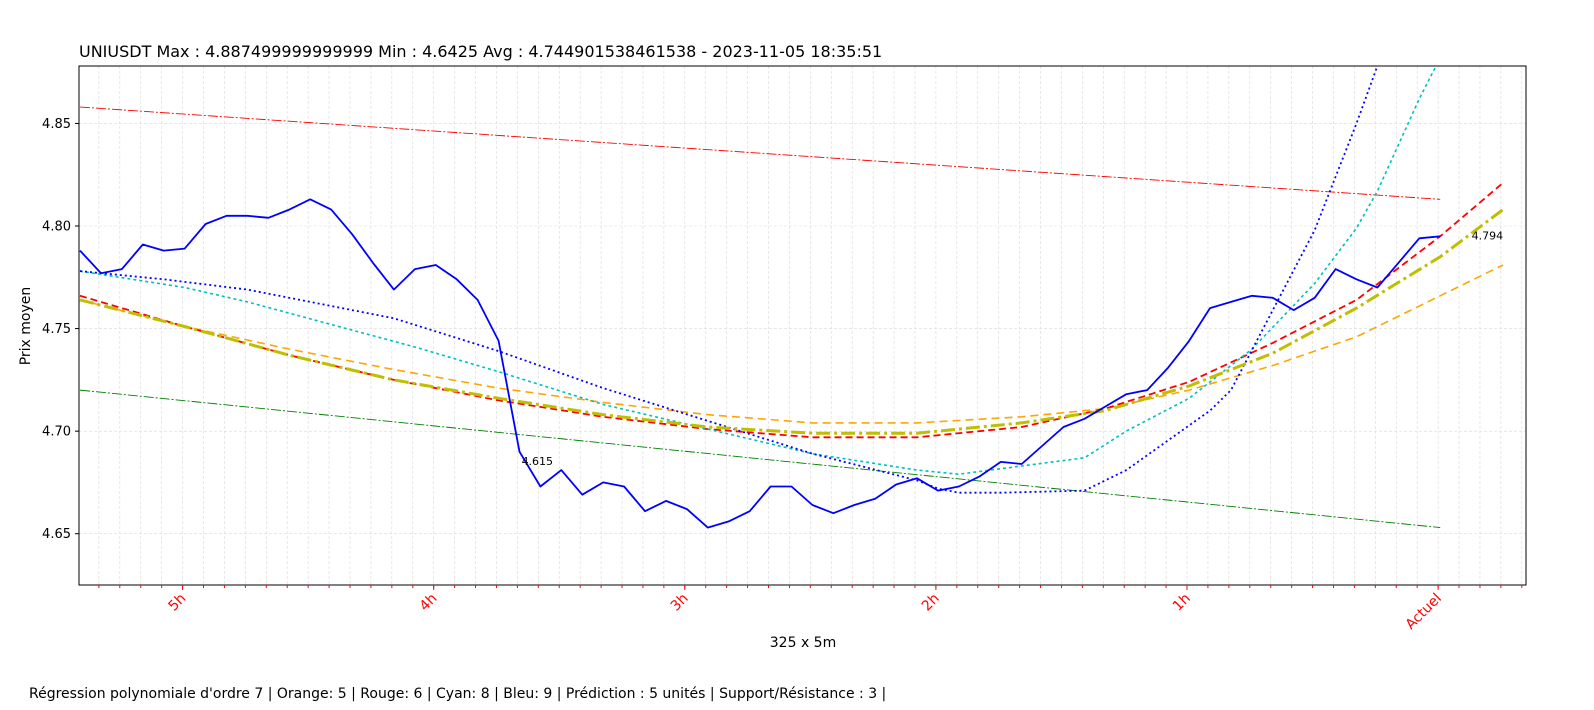 This screenshot has height=710, width=1594. What do you see at coordinates (1424, 612) in the screenshot?
I see `x-tick-label: Actuel` at bounding box center [1424, 612].